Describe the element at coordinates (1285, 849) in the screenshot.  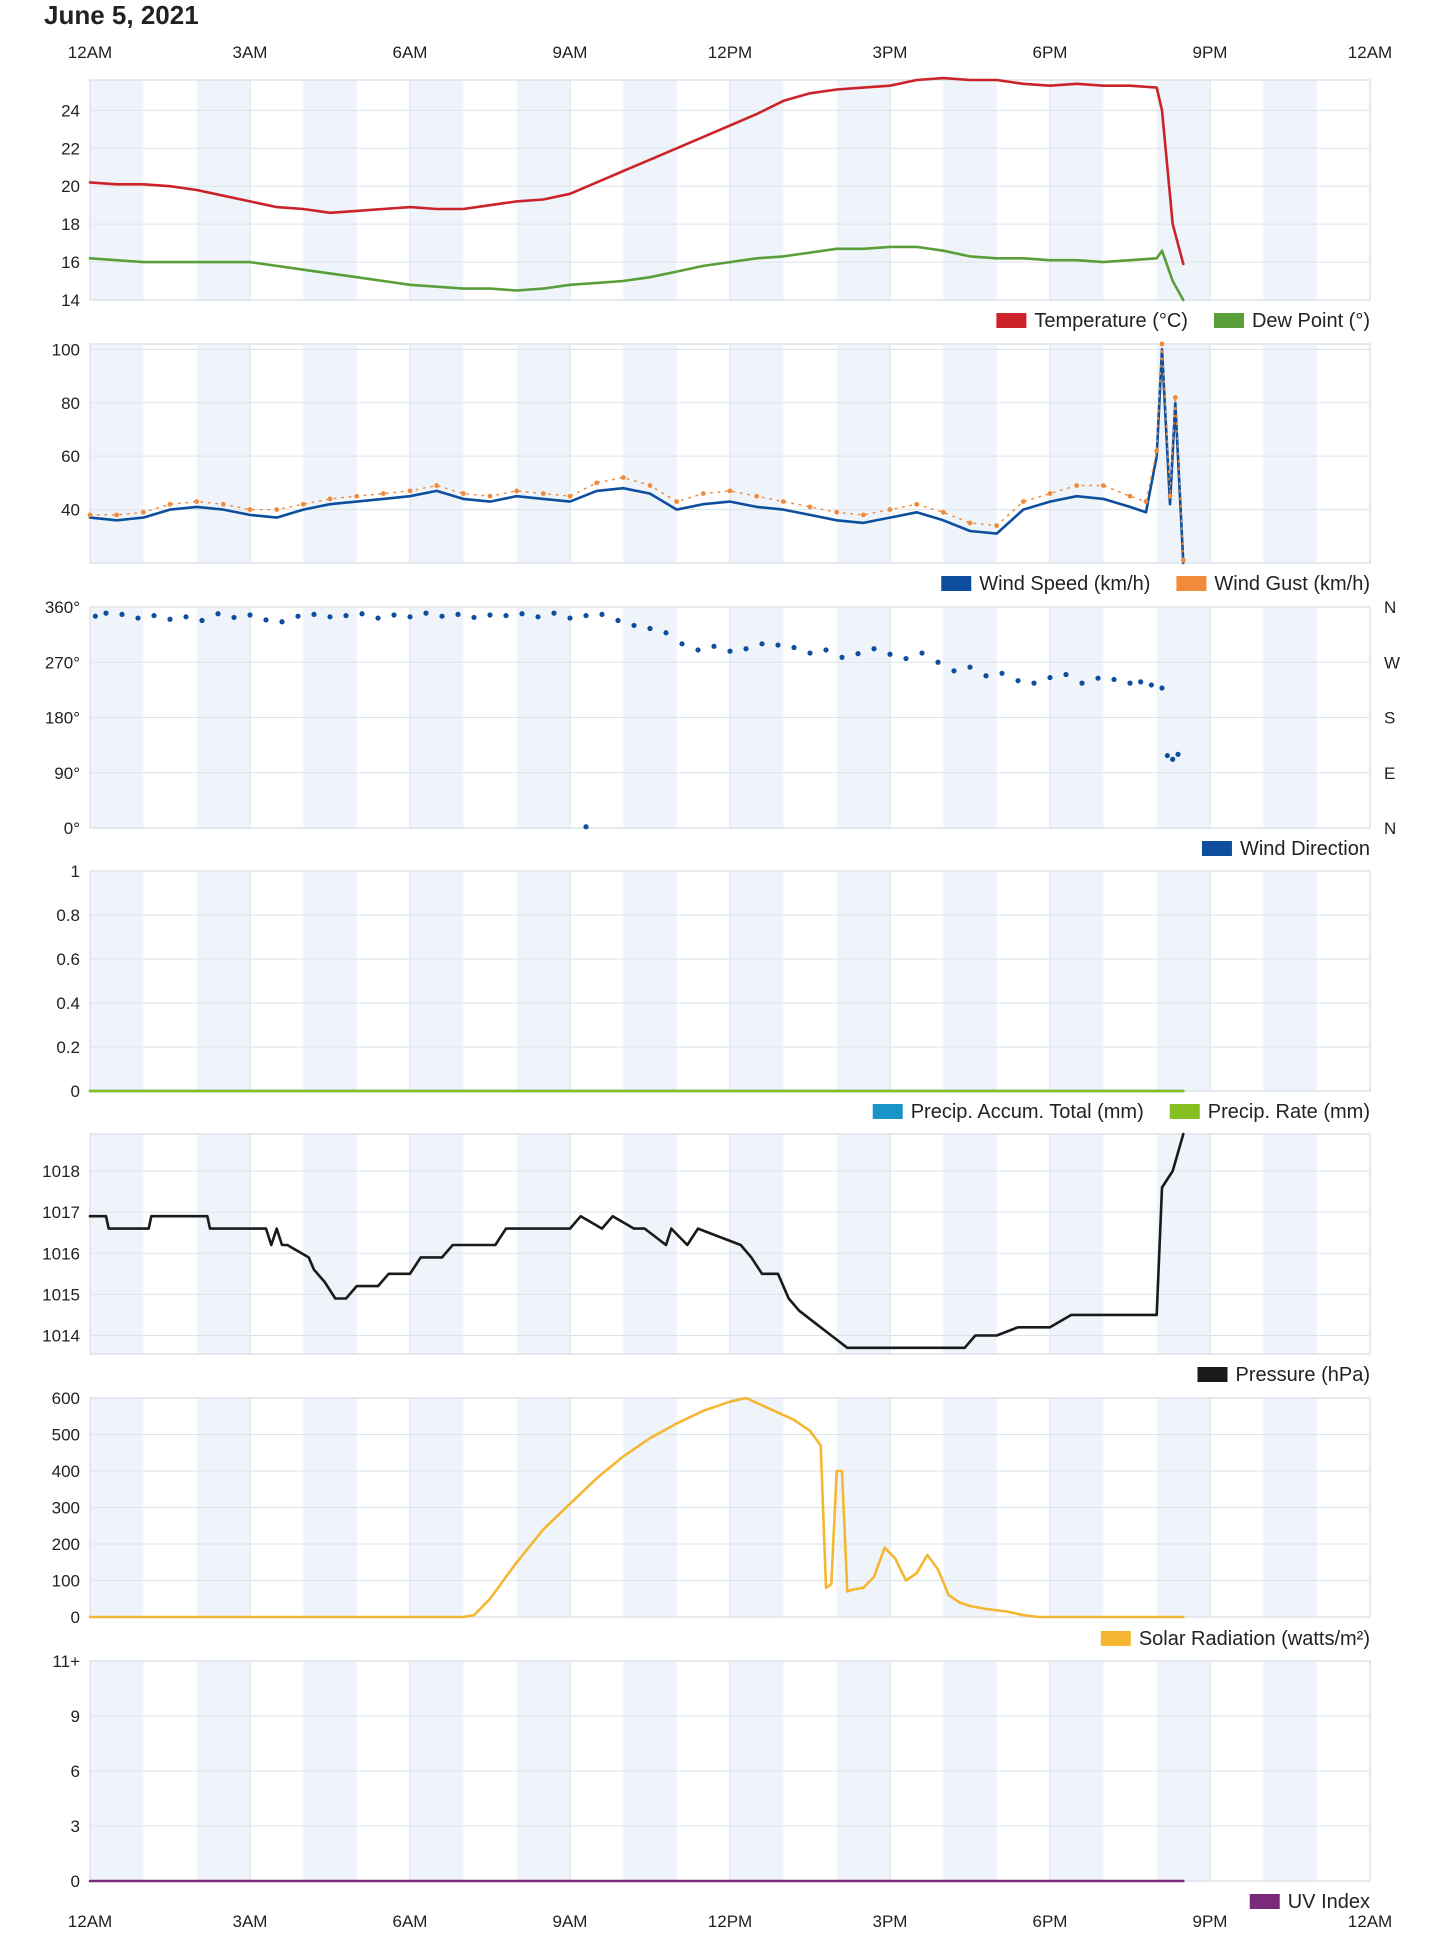
I see `legend-direction: Wind Direction` at that location.